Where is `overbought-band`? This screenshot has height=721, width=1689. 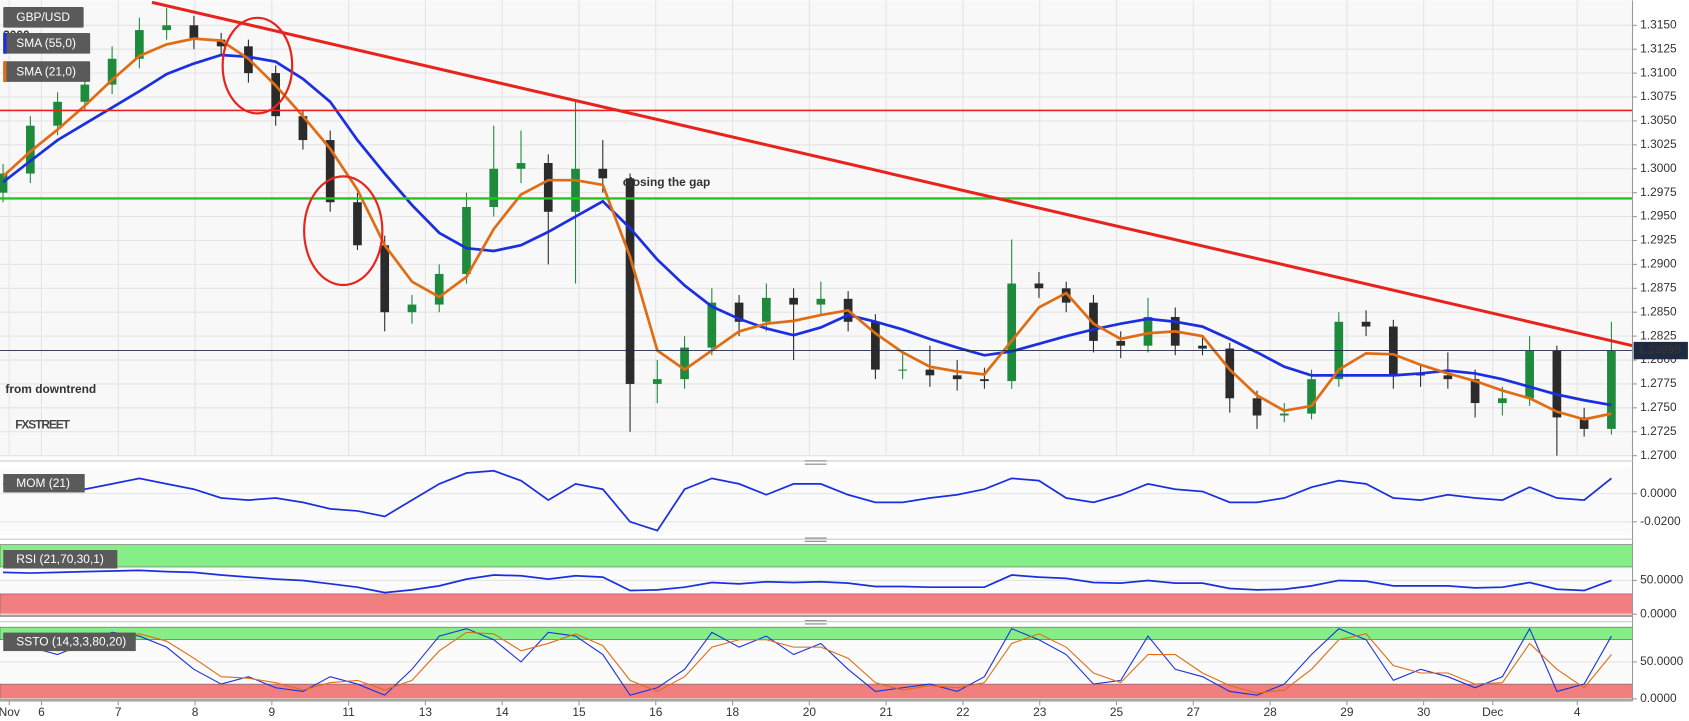 overbought-band is located at coordinates (816, 633).